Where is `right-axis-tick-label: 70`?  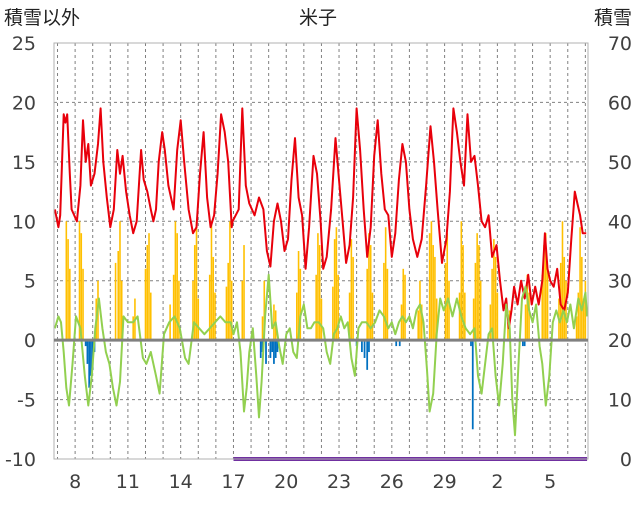 right-axis-tick-label: 70 is located at coordinates (620, 44).